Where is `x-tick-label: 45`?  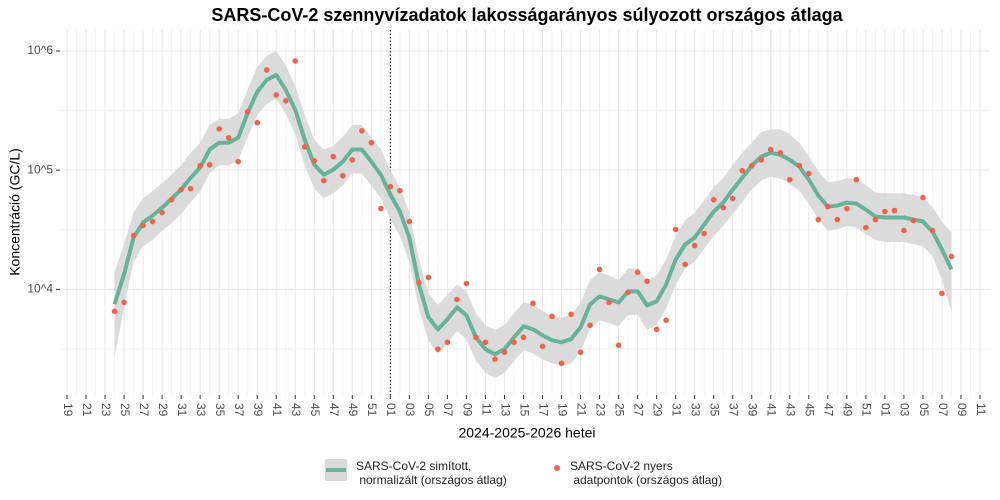 x-tick-label: 45 is located at coordinates (315, 410).